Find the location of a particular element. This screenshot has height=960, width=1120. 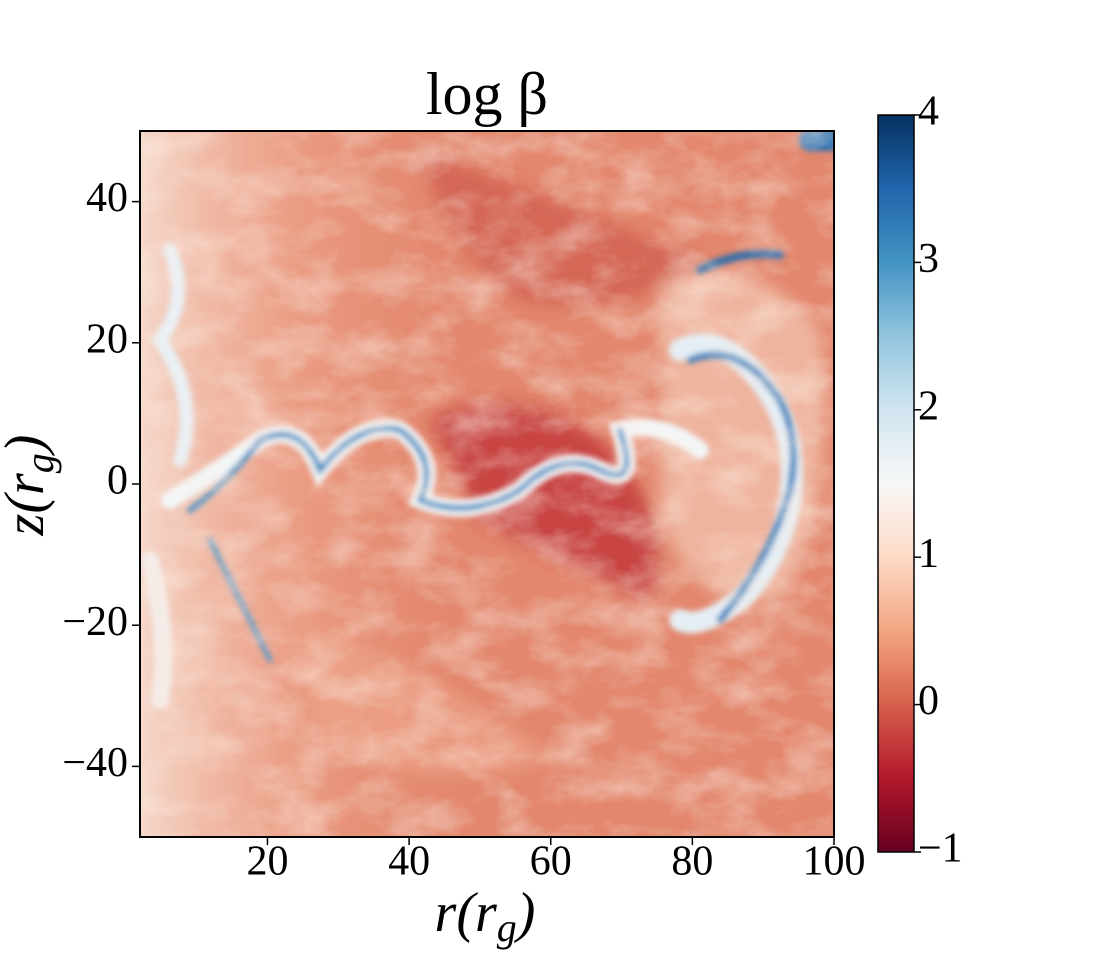

x-tick-label: 60 is located at coordinates (551, 862).